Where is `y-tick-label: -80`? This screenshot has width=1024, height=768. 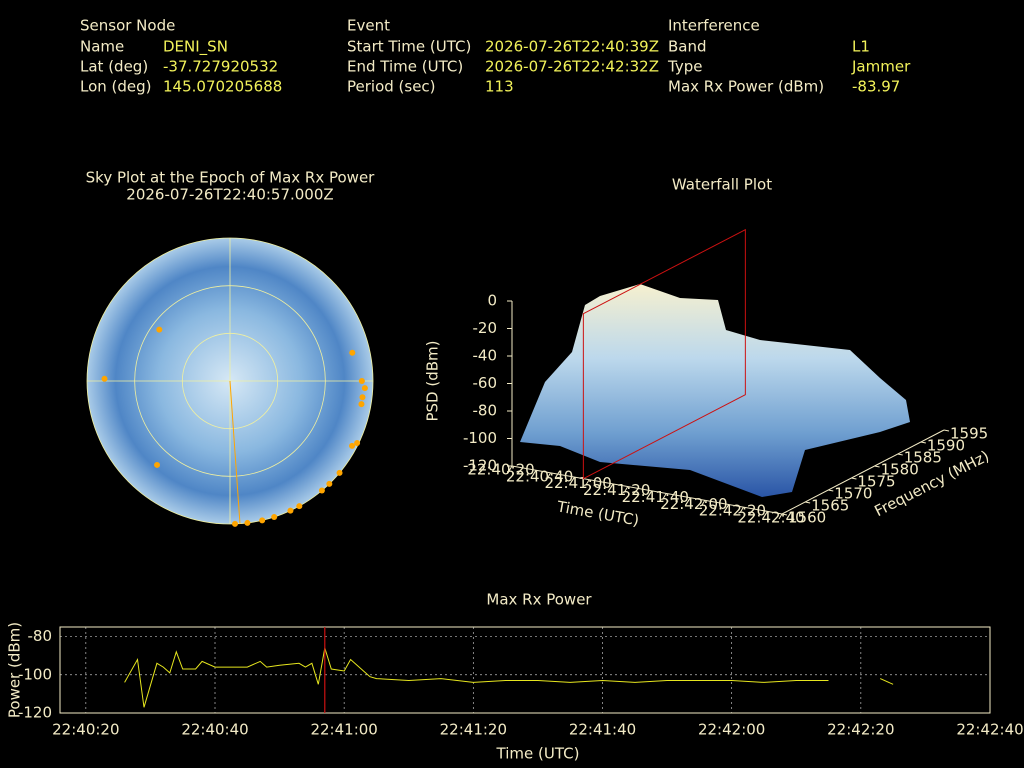
y-tick-label: -80 is located at coordinates (40, 636).